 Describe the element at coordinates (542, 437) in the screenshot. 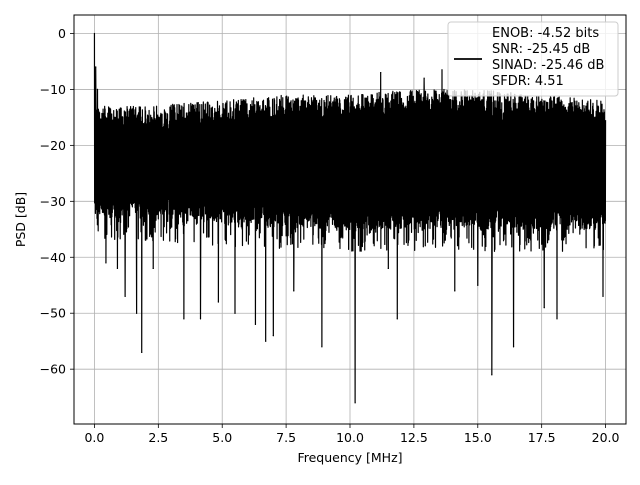

I see `x-tick-label: 17.5` at that location.